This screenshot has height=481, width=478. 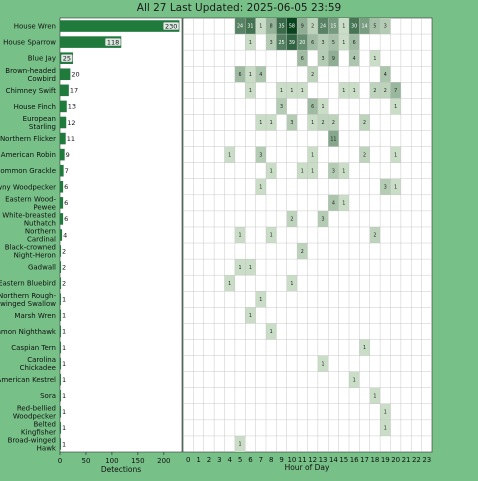 I want to click on category-label: Gadwall, so click(x=42, y=268).